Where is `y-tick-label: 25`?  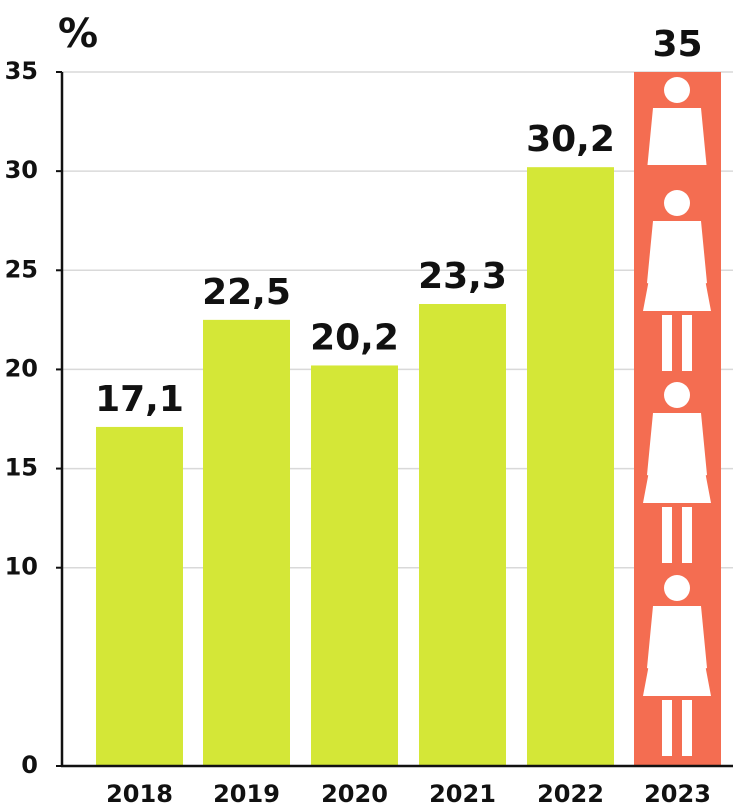
y-tick-label: 25 is located at coordinates (21, 269).